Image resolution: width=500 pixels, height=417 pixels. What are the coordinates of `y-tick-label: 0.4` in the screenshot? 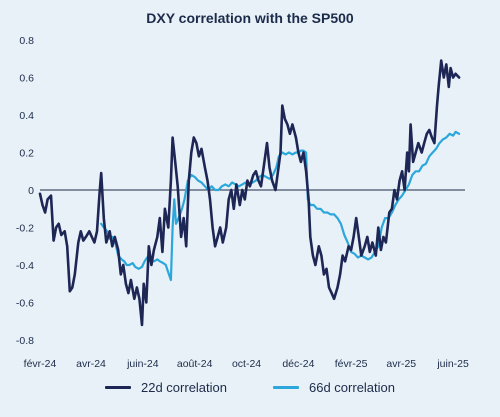 It's located at (26, 116).